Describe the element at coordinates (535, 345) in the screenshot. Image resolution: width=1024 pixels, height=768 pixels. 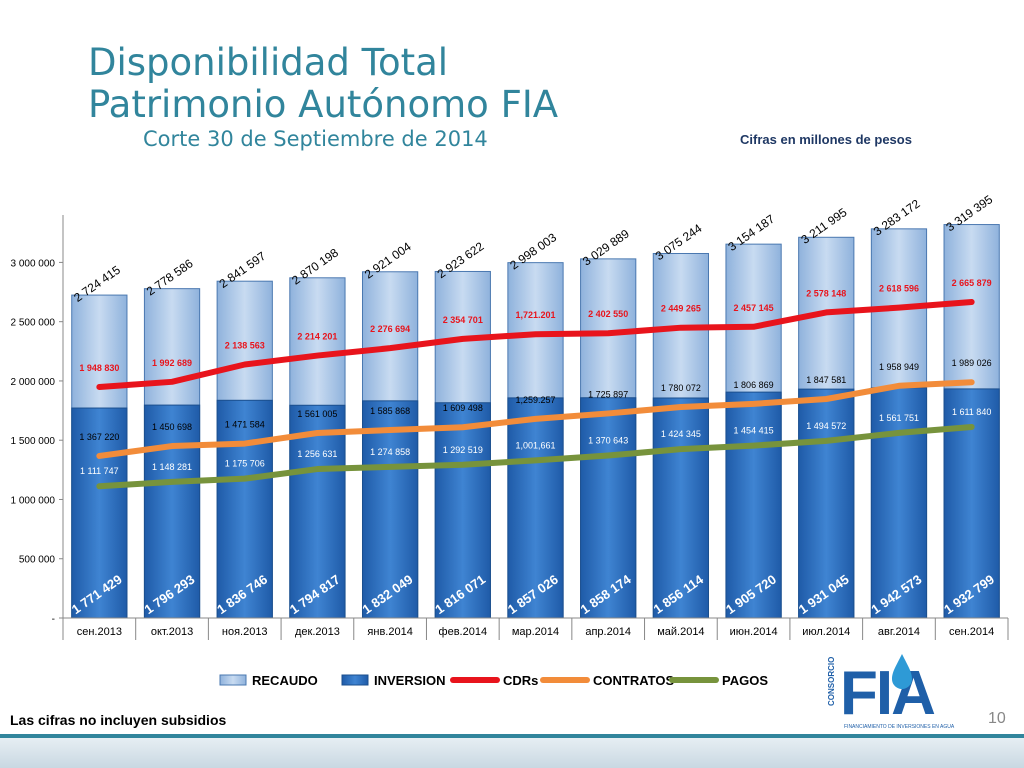
I see `line-cdrs` at that location.